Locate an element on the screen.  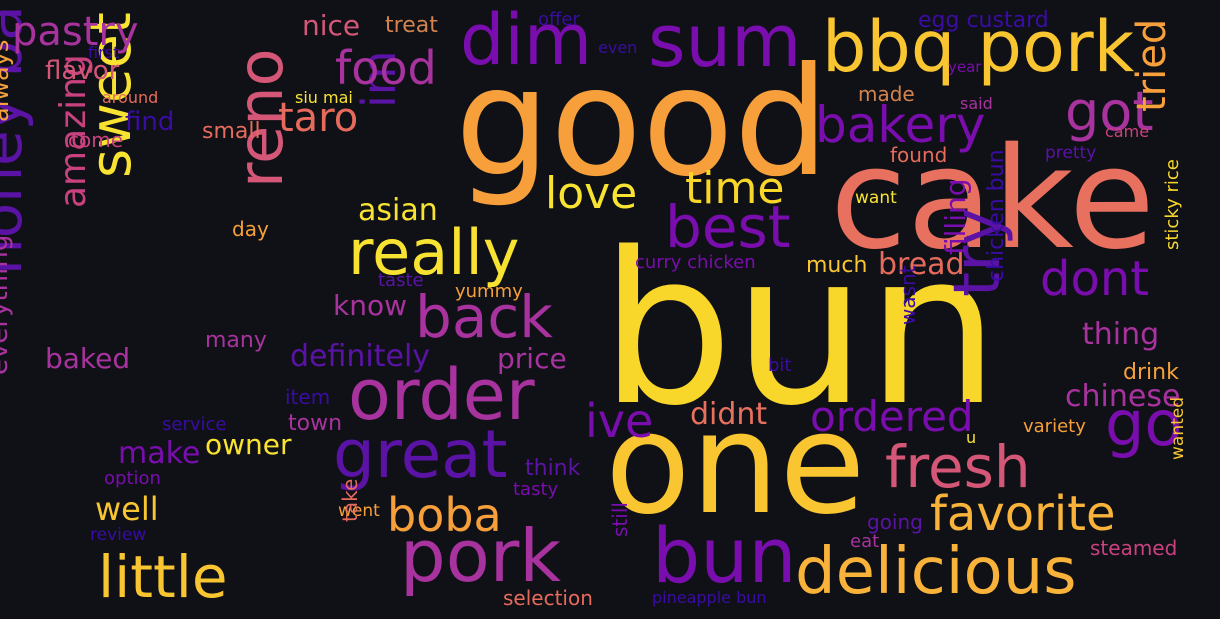
word-bun: bun is located at coordinates (800, 329).